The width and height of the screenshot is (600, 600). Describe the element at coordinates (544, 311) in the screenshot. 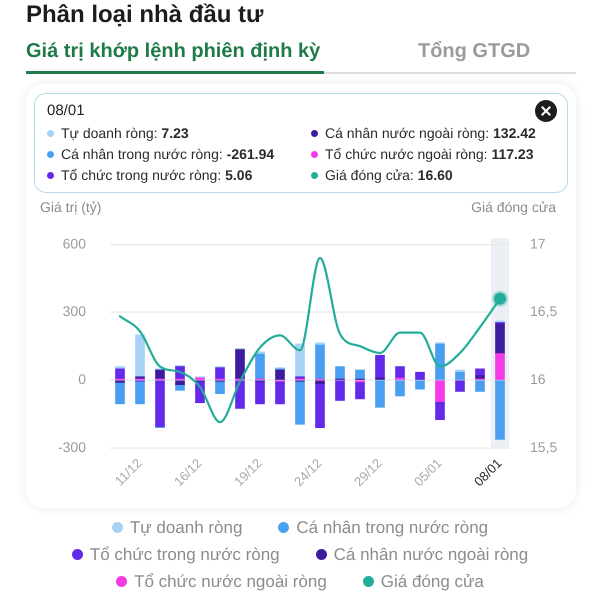

I see `y2-tick-label: 16,5` at that location.